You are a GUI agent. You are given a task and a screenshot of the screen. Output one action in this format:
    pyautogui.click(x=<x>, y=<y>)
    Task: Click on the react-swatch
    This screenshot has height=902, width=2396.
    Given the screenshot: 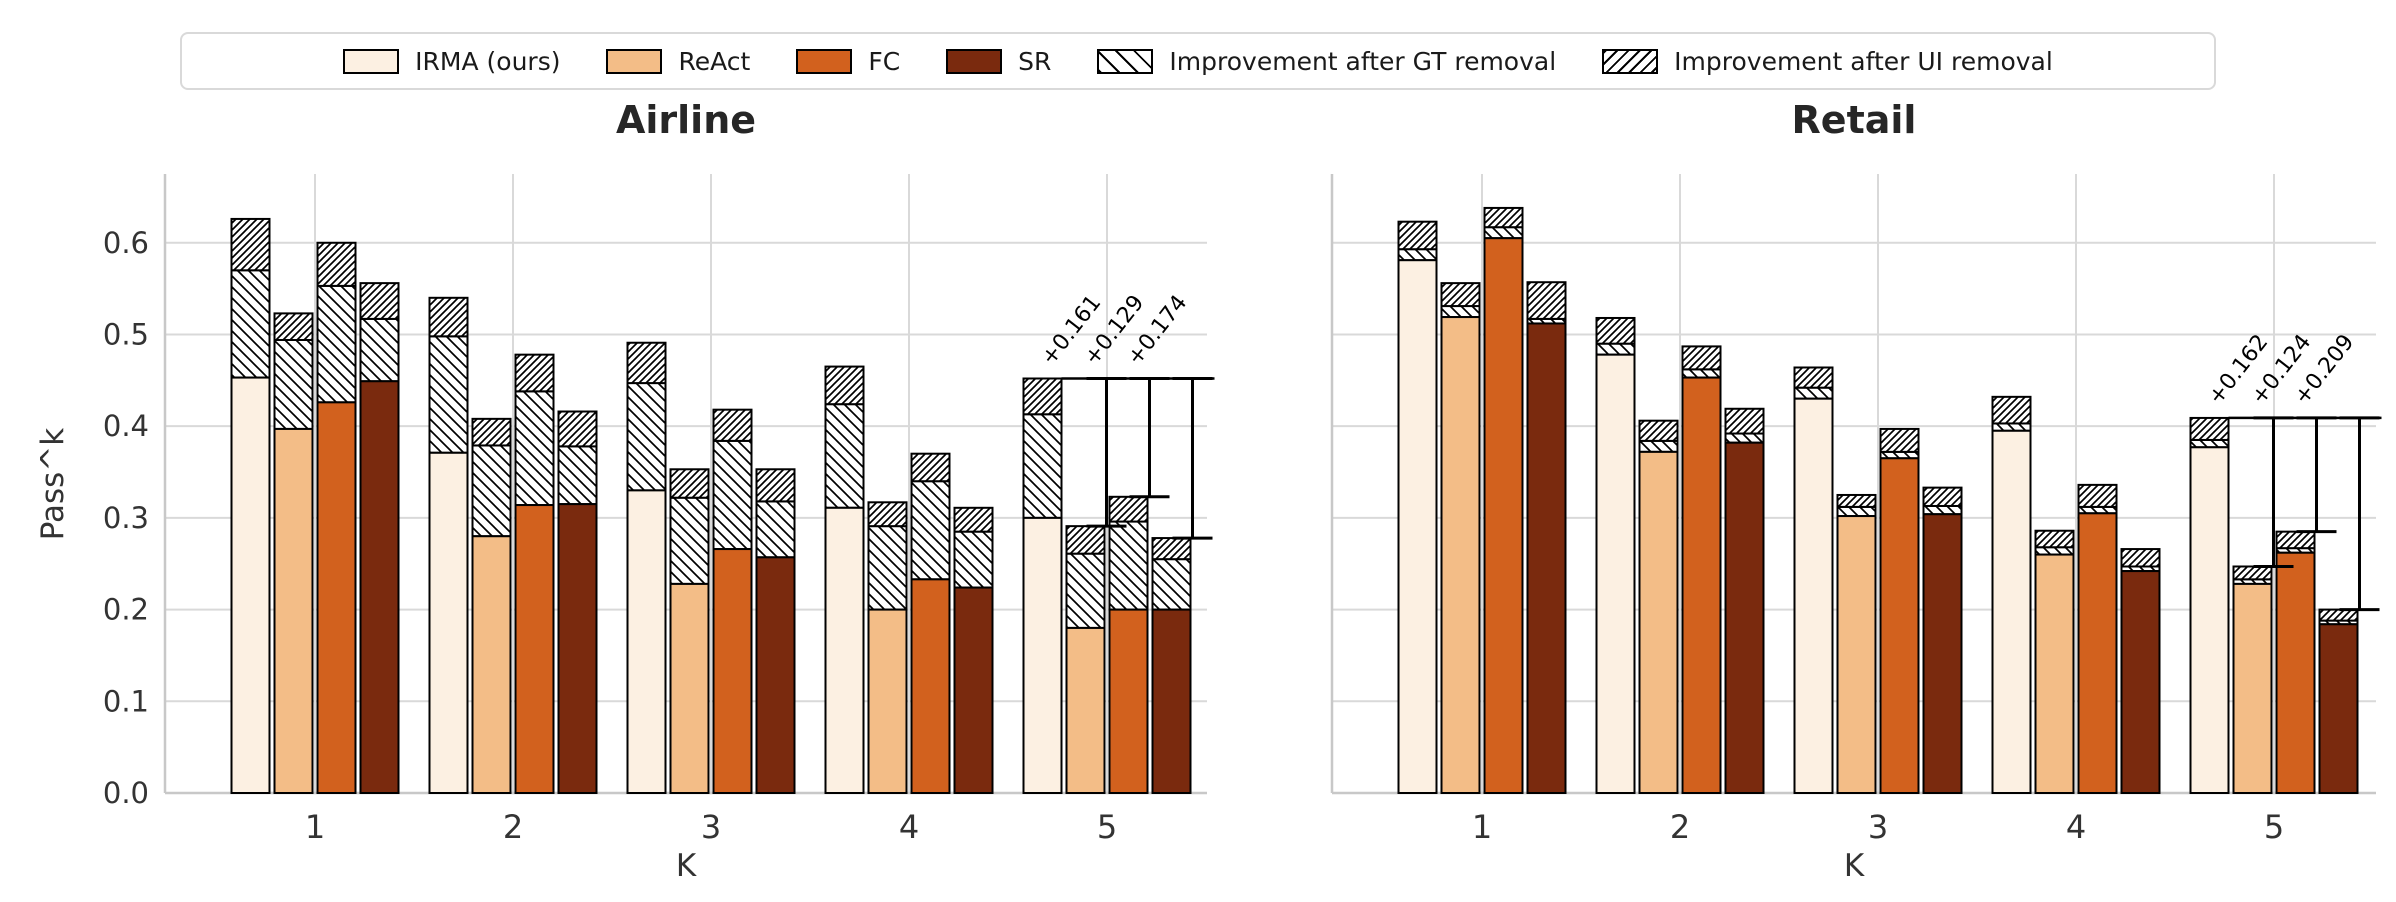 What is the action you would take?
    pyautogui.click(x=634, y=61)
    